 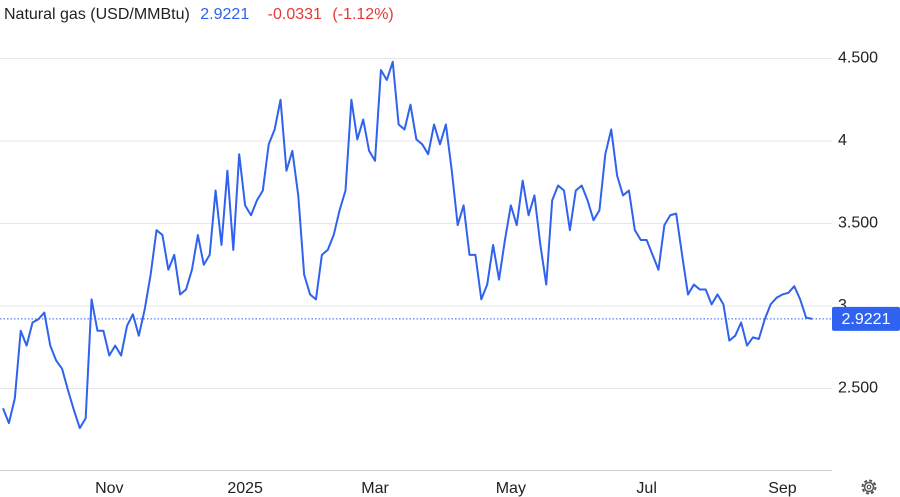 What do you see at coordinates (782, 488) in the screenshot?
I see `x-tick-label: Sep` at bounding box center [782, 488].